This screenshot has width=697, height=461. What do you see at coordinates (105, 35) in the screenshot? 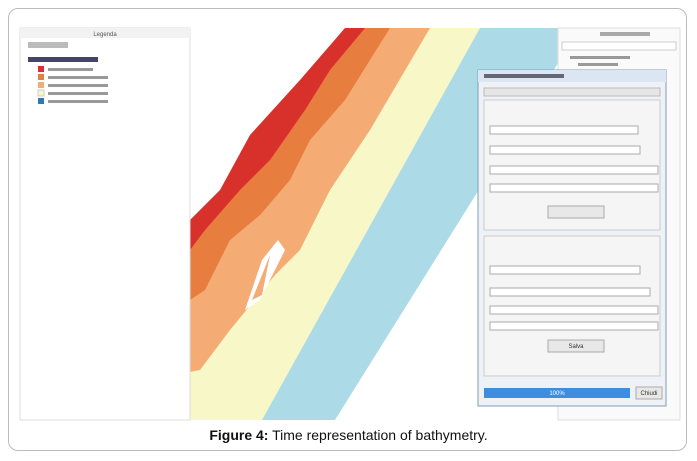
I see `legend-title: Legenda` at bounding box center [105, 35].